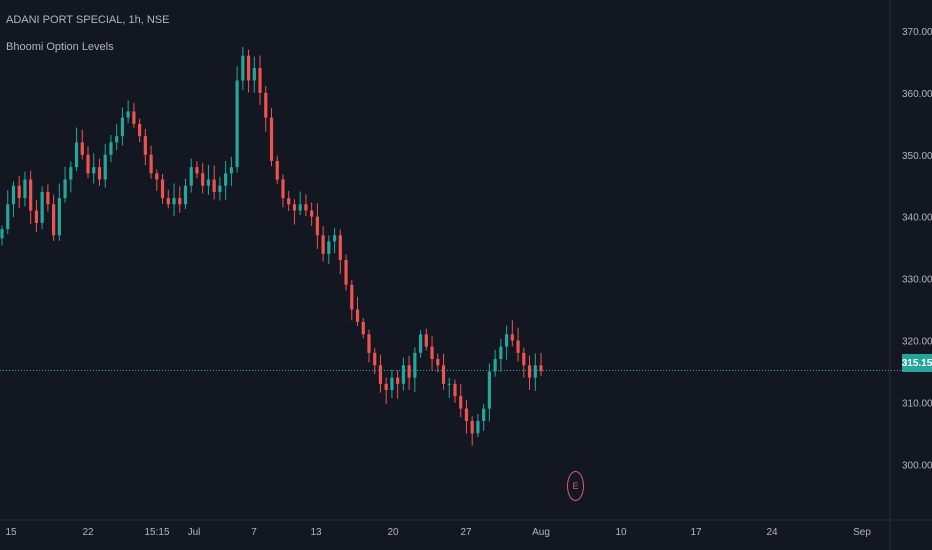 The height and width of the screenshot is (550, 932). Describe the element at coordinates (316, 532) in the screenshot. I see `x-tick-label: 13` at that location.